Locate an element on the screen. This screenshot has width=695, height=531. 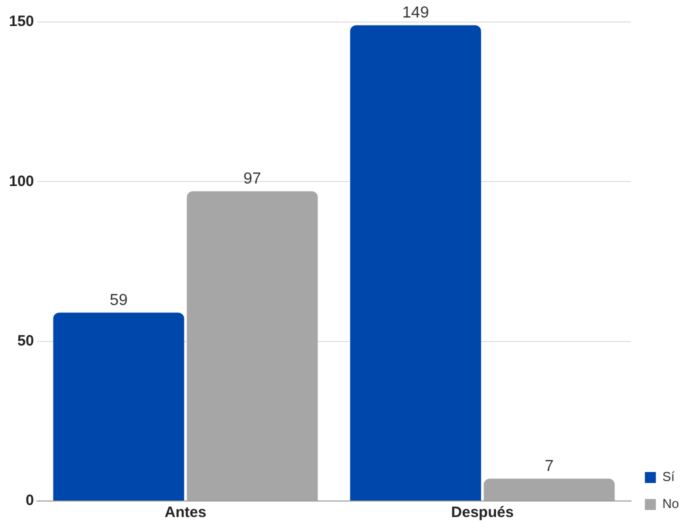
y-tick-label: 150 is located at coordinates (21, 21).